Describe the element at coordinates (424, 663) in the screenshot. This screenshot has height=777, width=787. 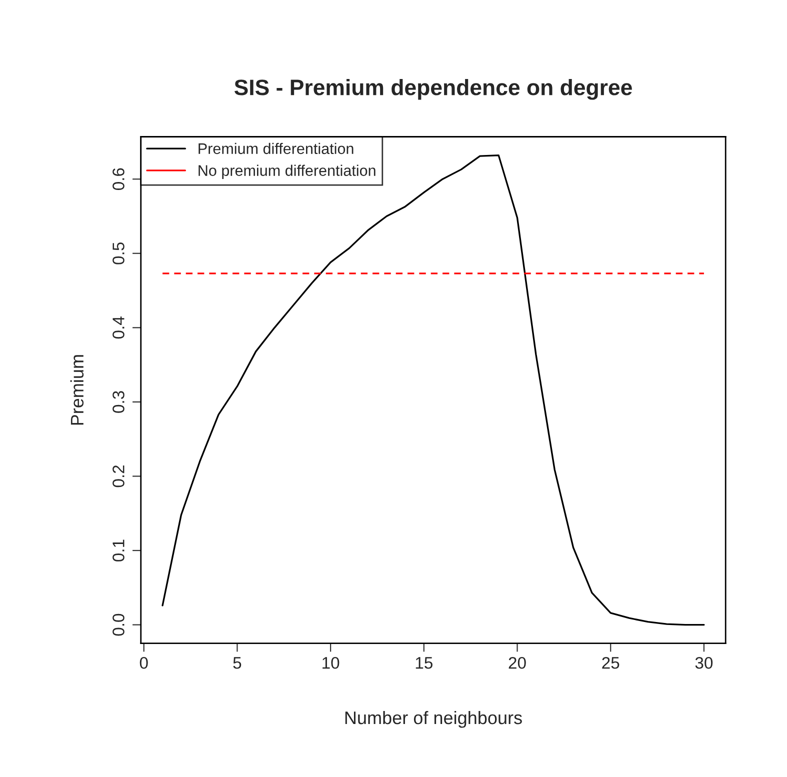
I see `x-tick-label: 15` at that location.